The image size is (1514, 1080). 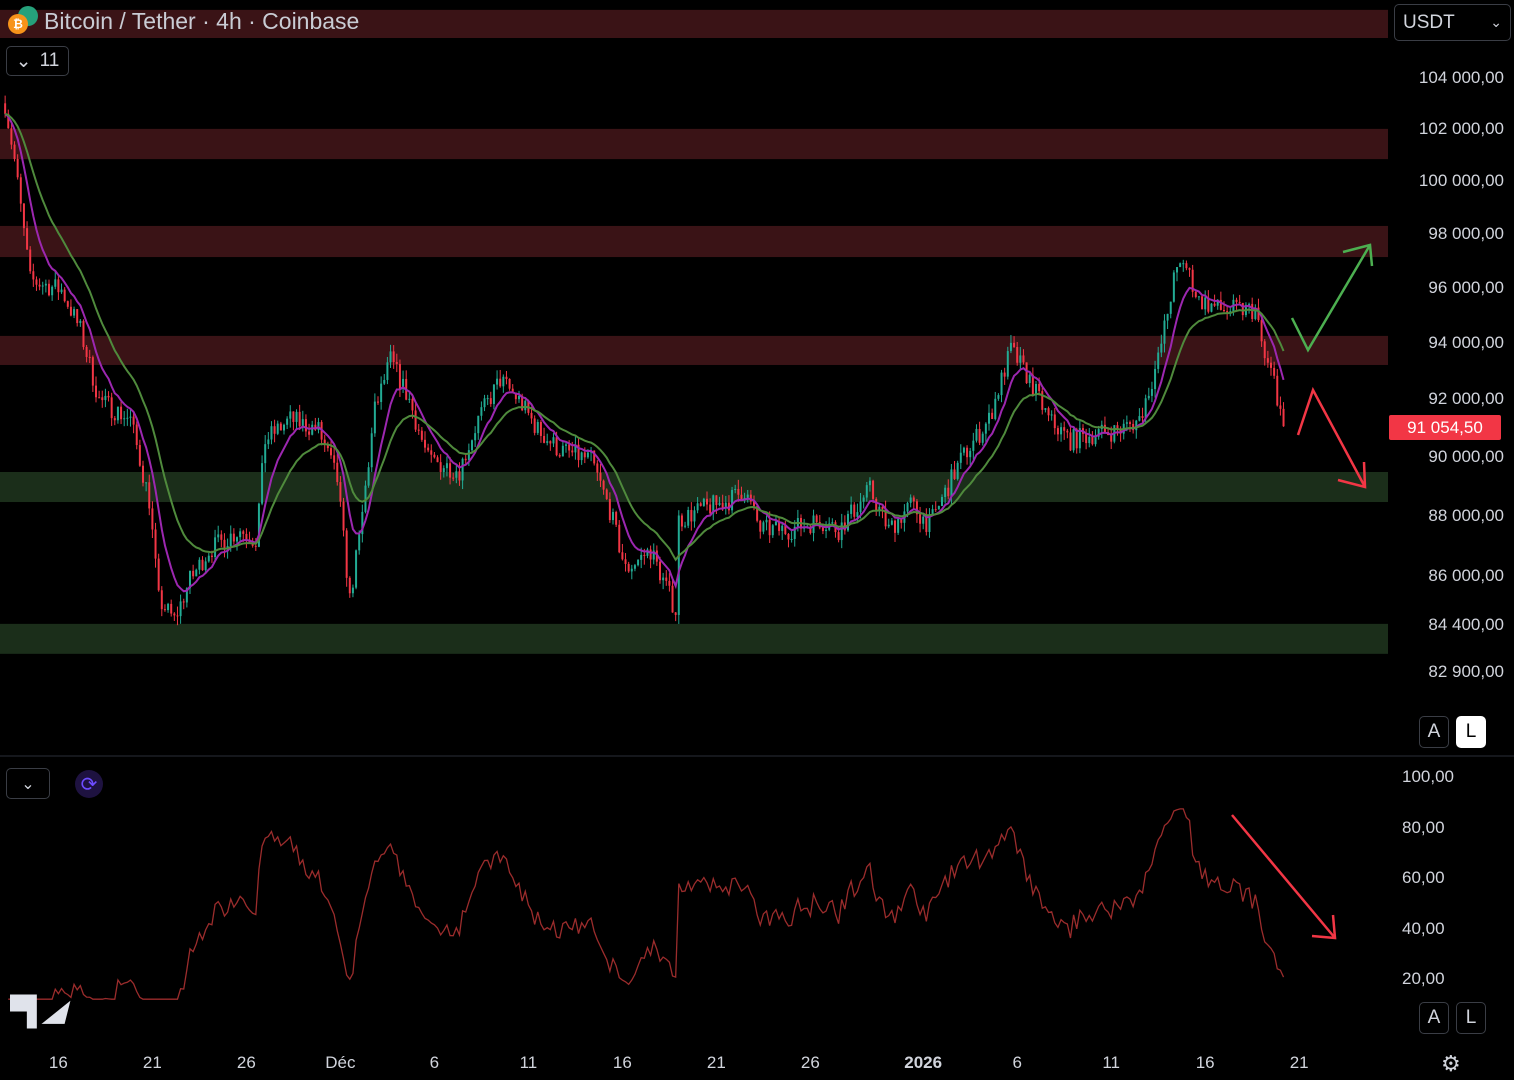 I want to click on price-tick-label: 104 000,00, so click(x=1461, y=77).